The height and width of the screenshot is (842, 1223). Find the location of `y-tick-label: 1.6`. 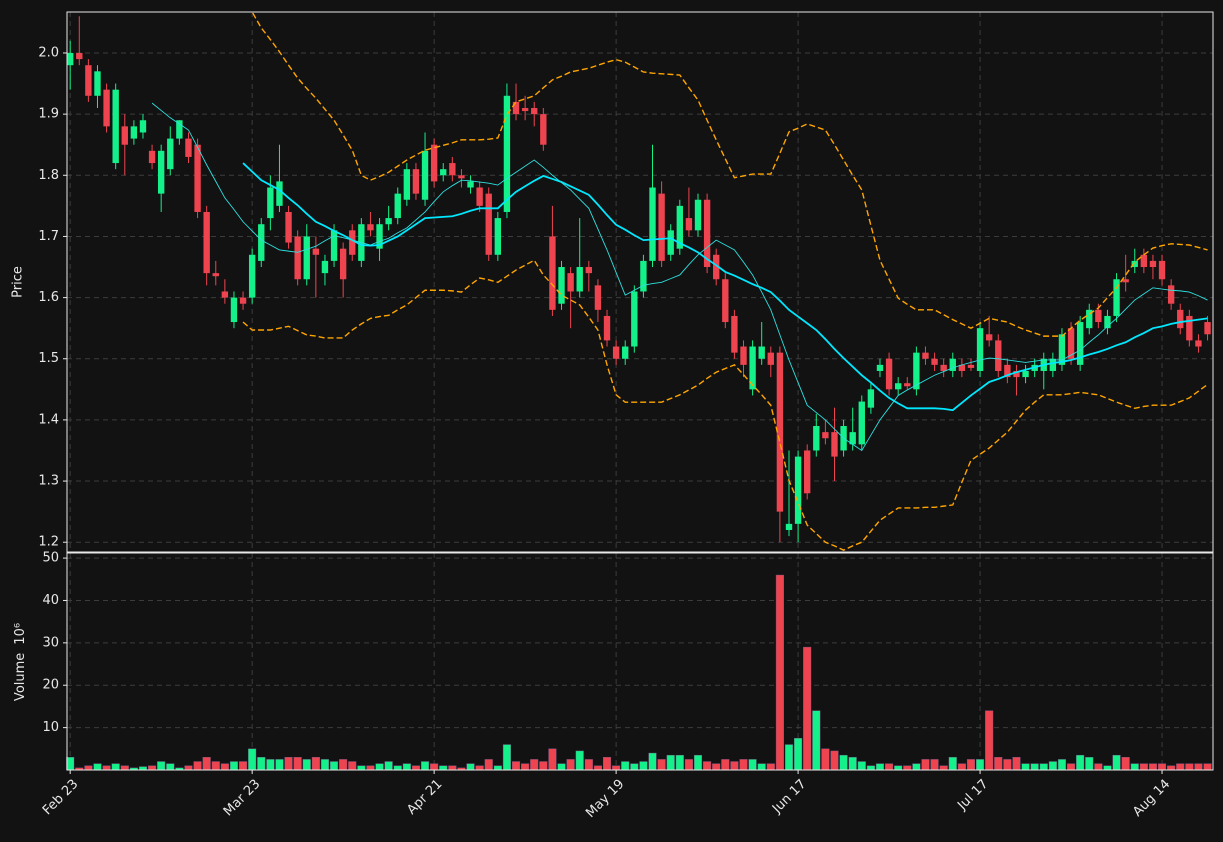

y-tick-label: 1.6 is located at coordinates (48, 297).